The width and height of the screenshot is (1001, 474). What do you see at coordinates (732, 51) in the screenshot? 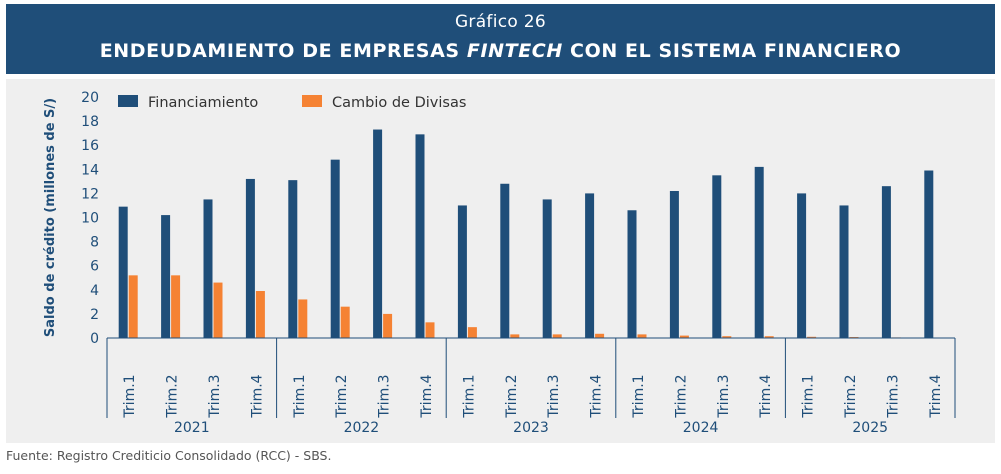
I see `chart-title-post: CON EL SISTEMA FINANCIERO` at bounding box center [732, 51].